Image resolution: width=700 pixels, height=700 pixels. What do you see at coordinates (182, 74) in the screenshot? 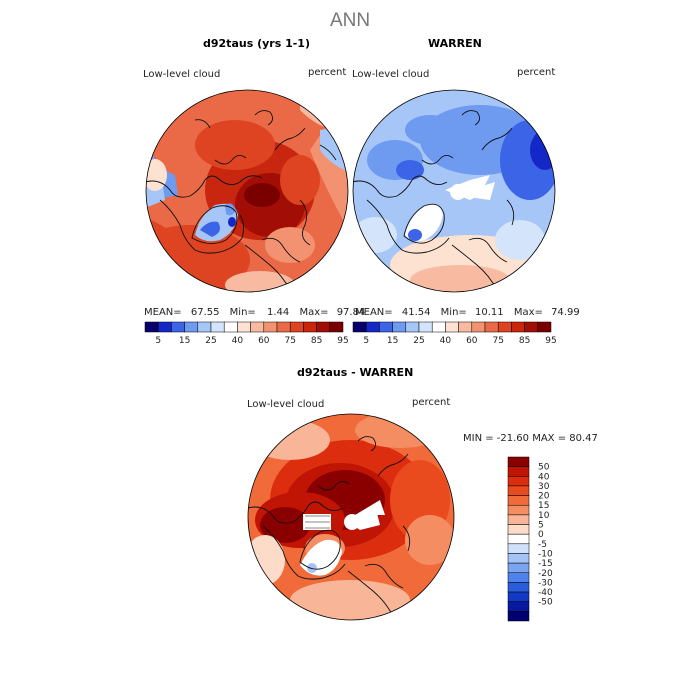
I see `variable-label-left: Low-level cloud` at bounding box center [182, 74].